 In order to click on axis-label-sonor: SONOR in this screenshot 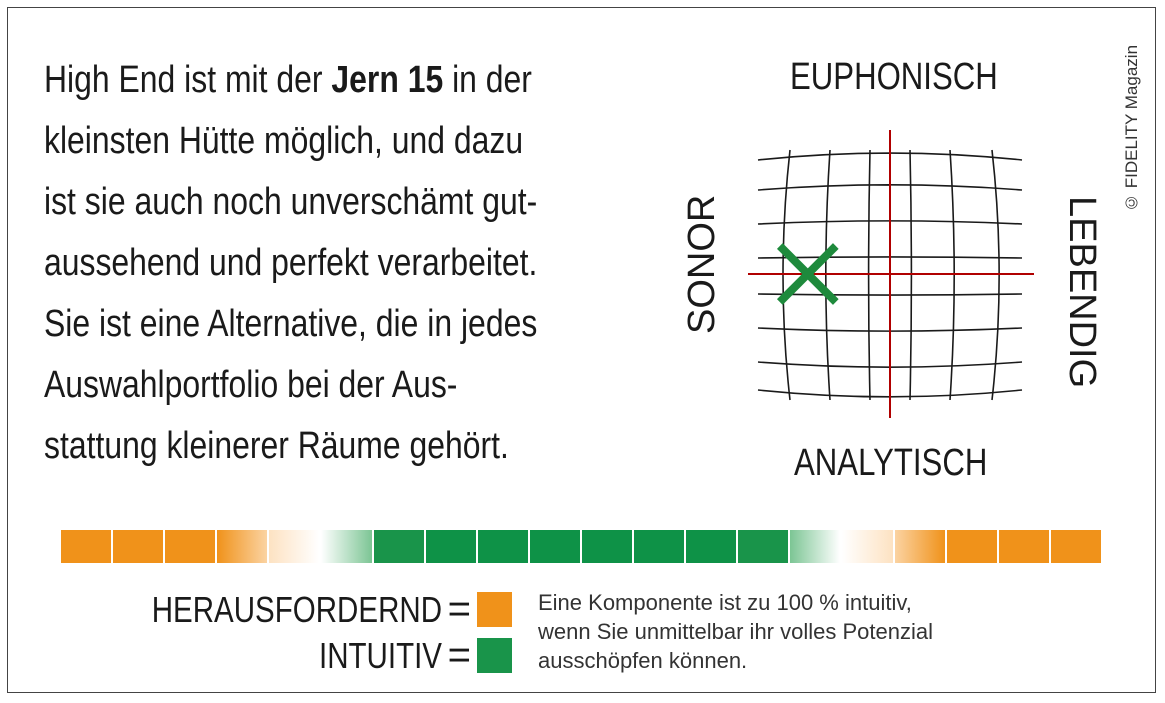, I will do `click(702, 264)`.